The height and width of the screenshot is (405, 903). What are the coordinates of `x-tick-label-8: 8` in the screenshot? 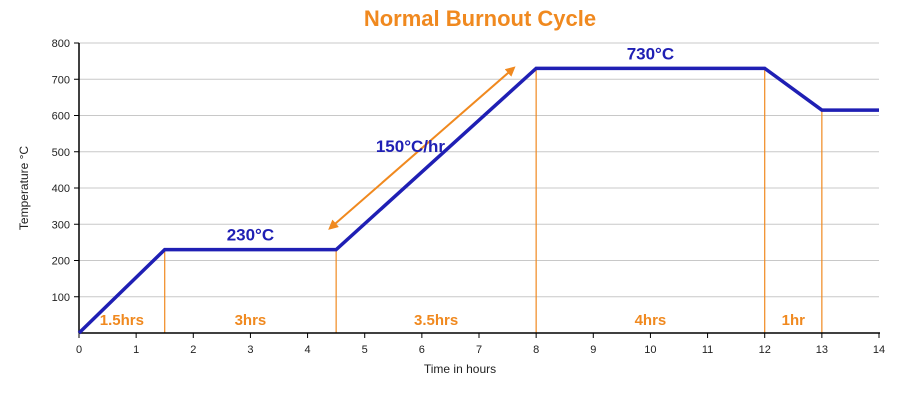 It's located at (536, 350).